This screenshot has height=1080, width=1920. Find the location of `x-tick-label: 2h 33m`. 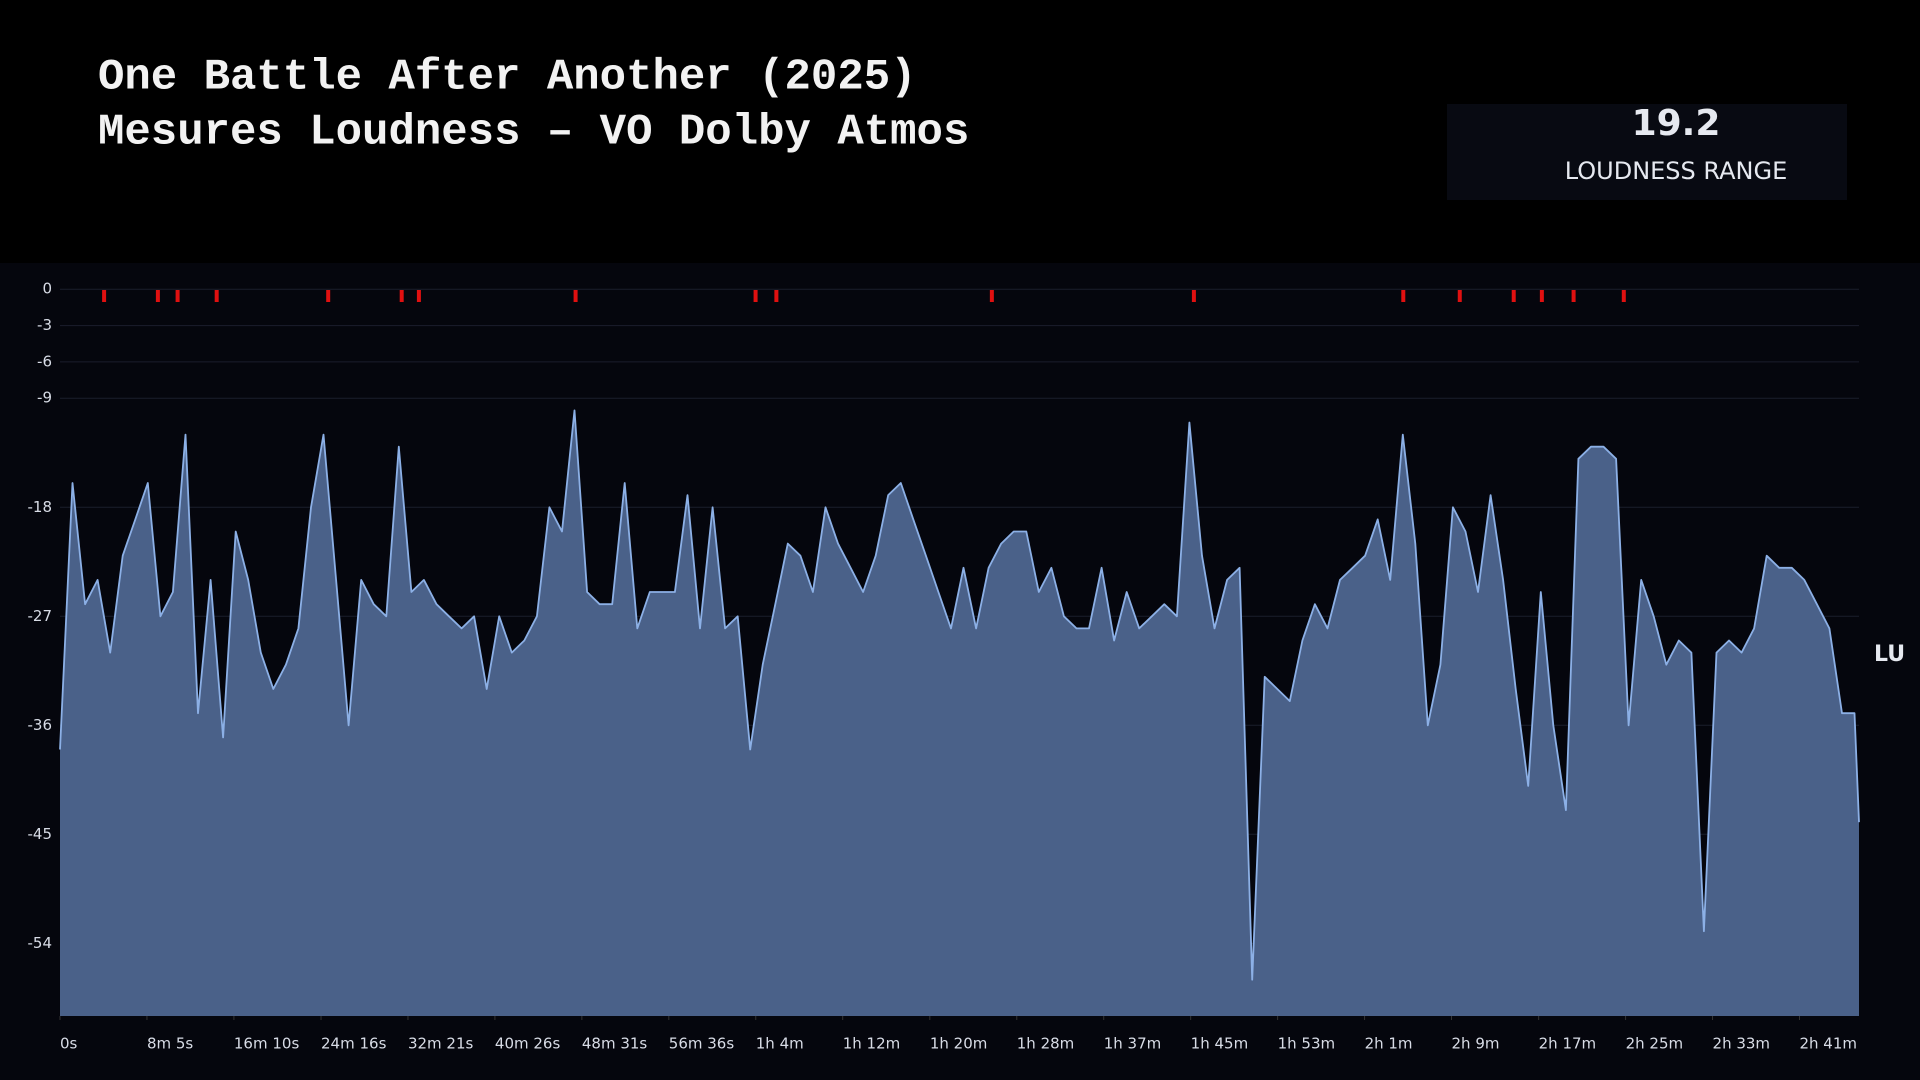

x-tick-label: 2h 33m is located at coordinates (1742, 1044).